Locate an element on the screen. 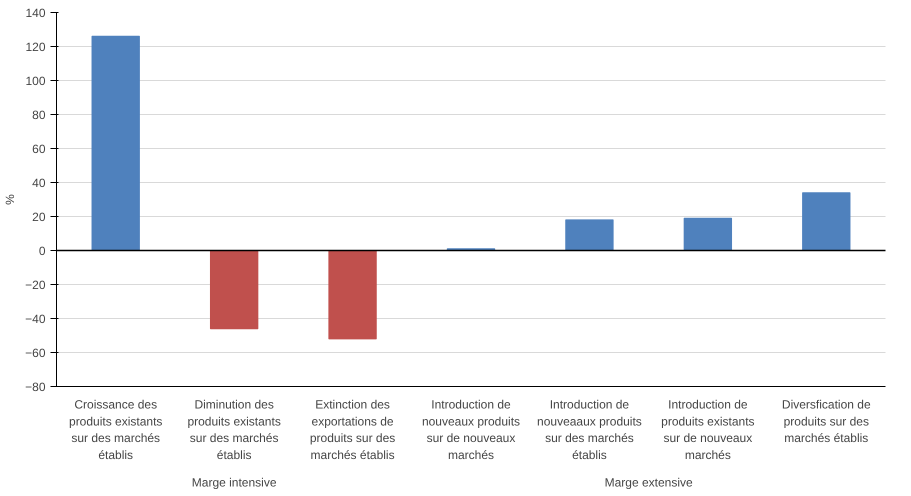 The width and height of the screenshot is (911, 496). y-tick-label: 40 is located at coordinates (39, 183).